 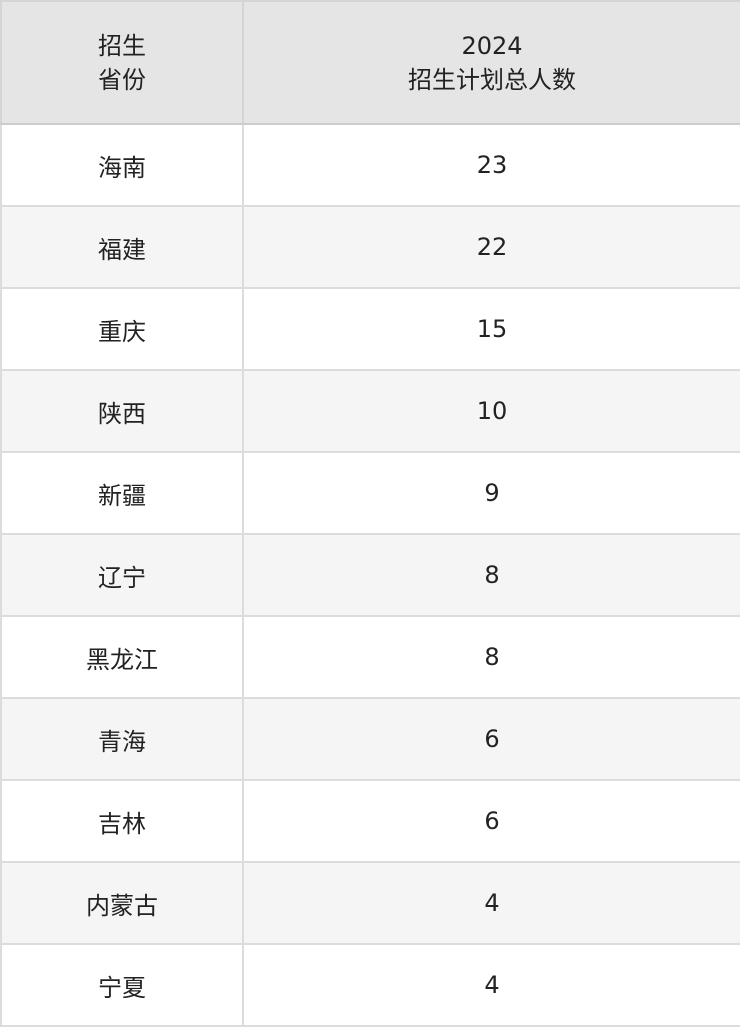 I want to click on table-row: 黑龙江 8, so click(x=370, y=657).